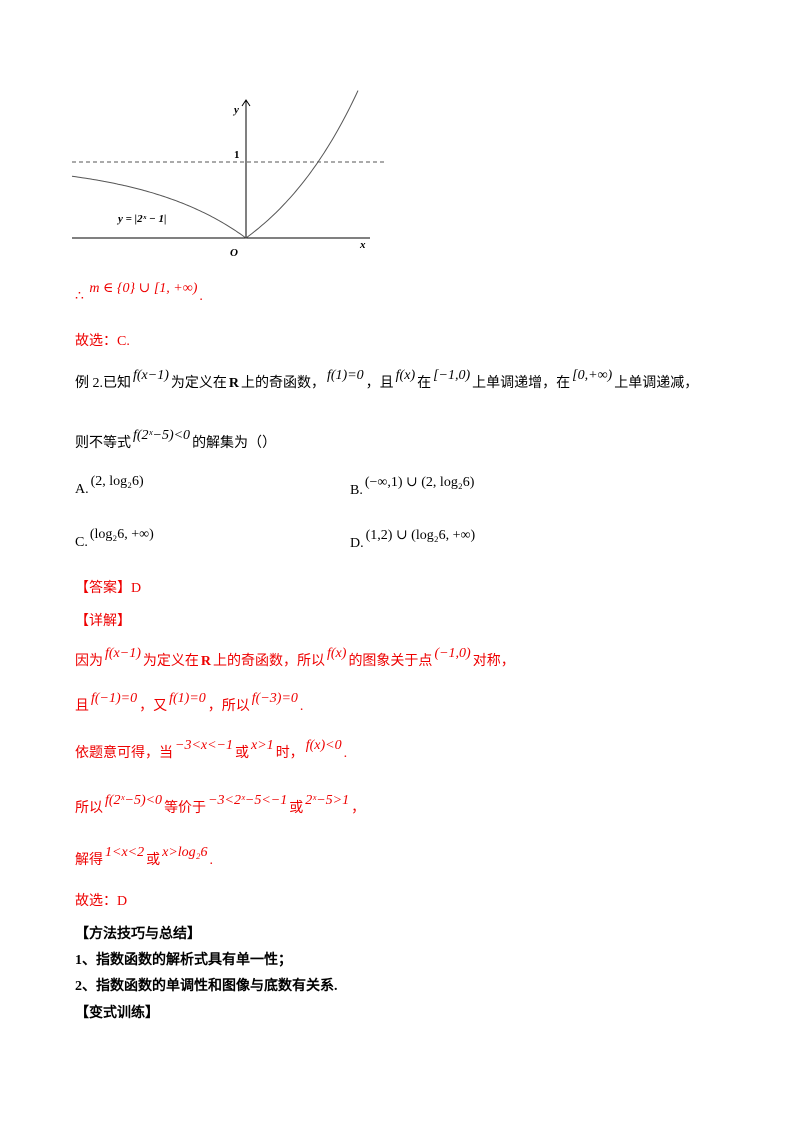  Describe the element at coordinates (81, 542) in the screenshot. I see `option-letter: C.` at that location.